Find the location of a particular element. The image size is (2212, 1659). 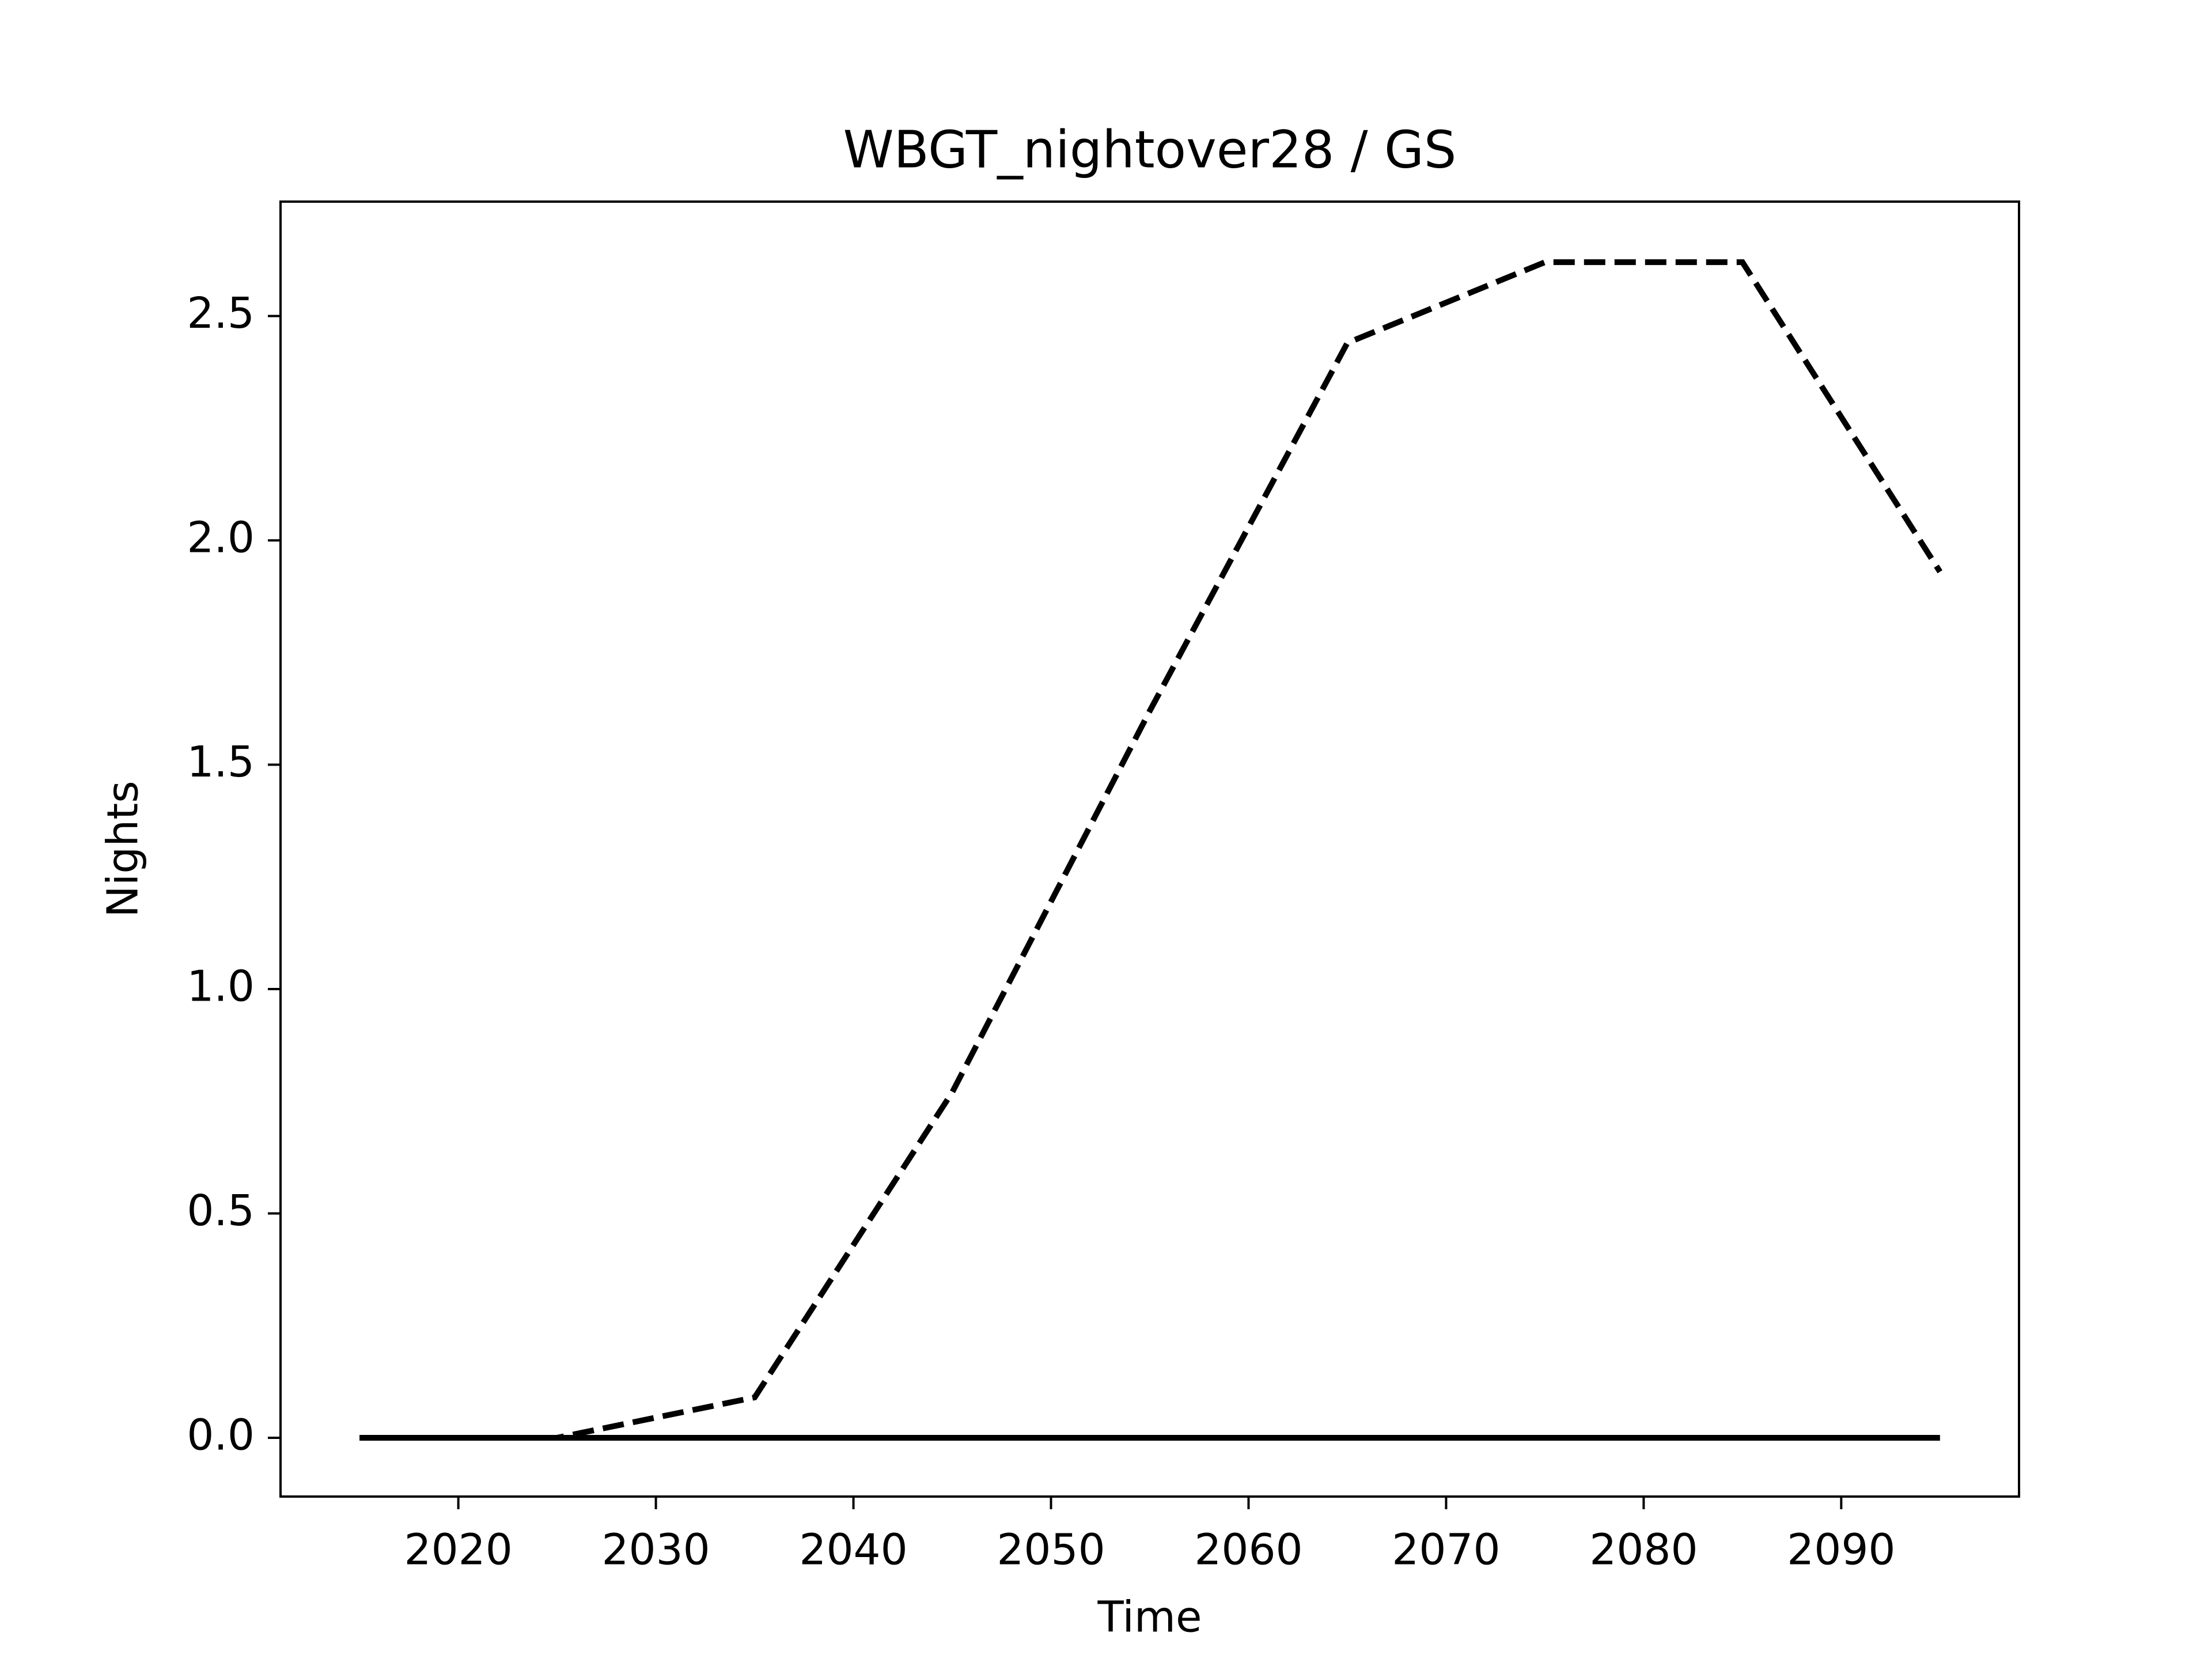

x-tick-label: 2030 is located at coordinates (655, 1550).